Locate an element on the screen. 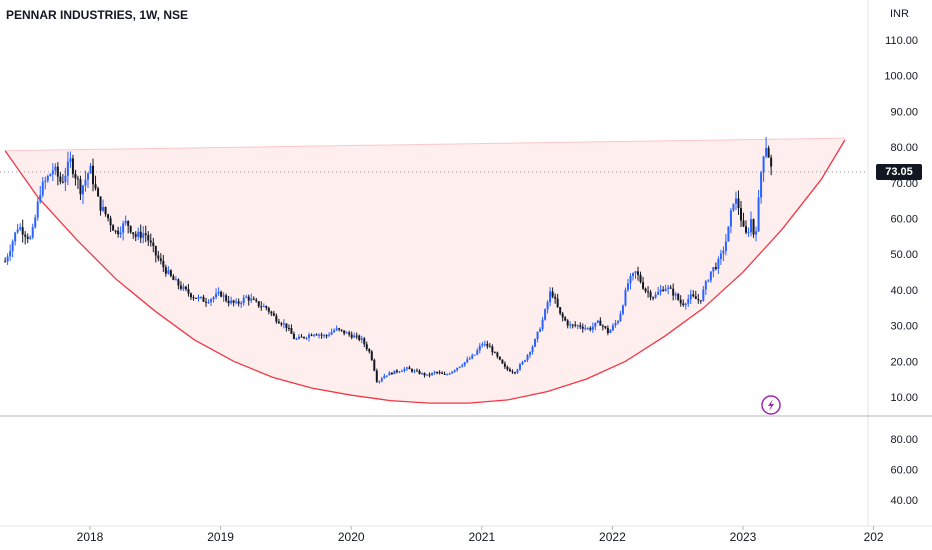 The width and height of the screenshot is (932, 550). lightning-bolt is located at coordinates (771, 405).